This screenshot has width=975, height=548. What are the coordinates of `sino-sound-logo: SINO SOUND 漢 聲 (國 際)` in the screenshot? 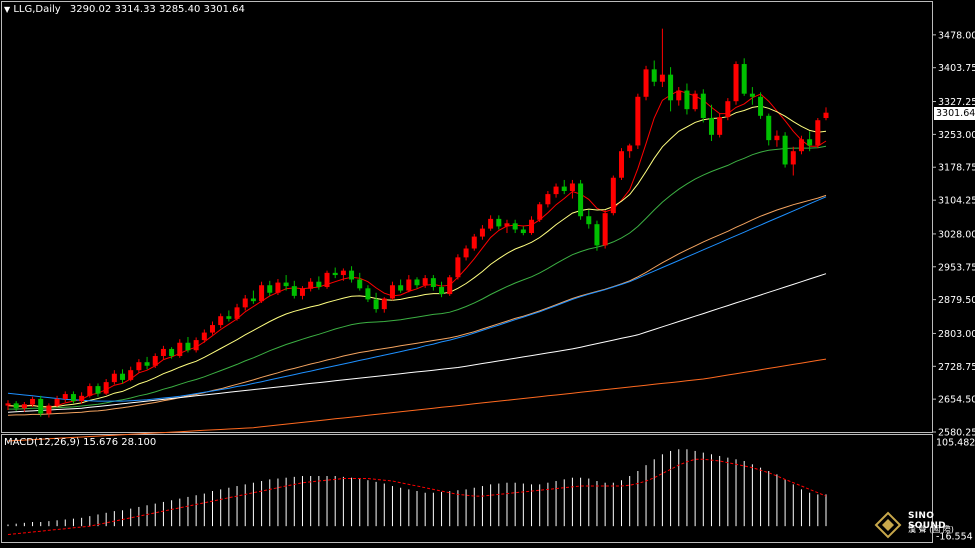 It's located at (922, 526).